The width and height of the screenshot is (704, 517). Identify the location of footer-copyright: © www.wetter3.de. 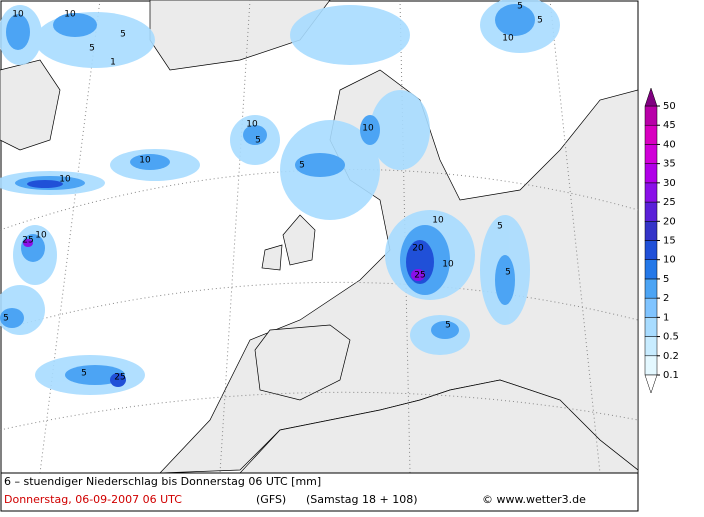
(534, 499).